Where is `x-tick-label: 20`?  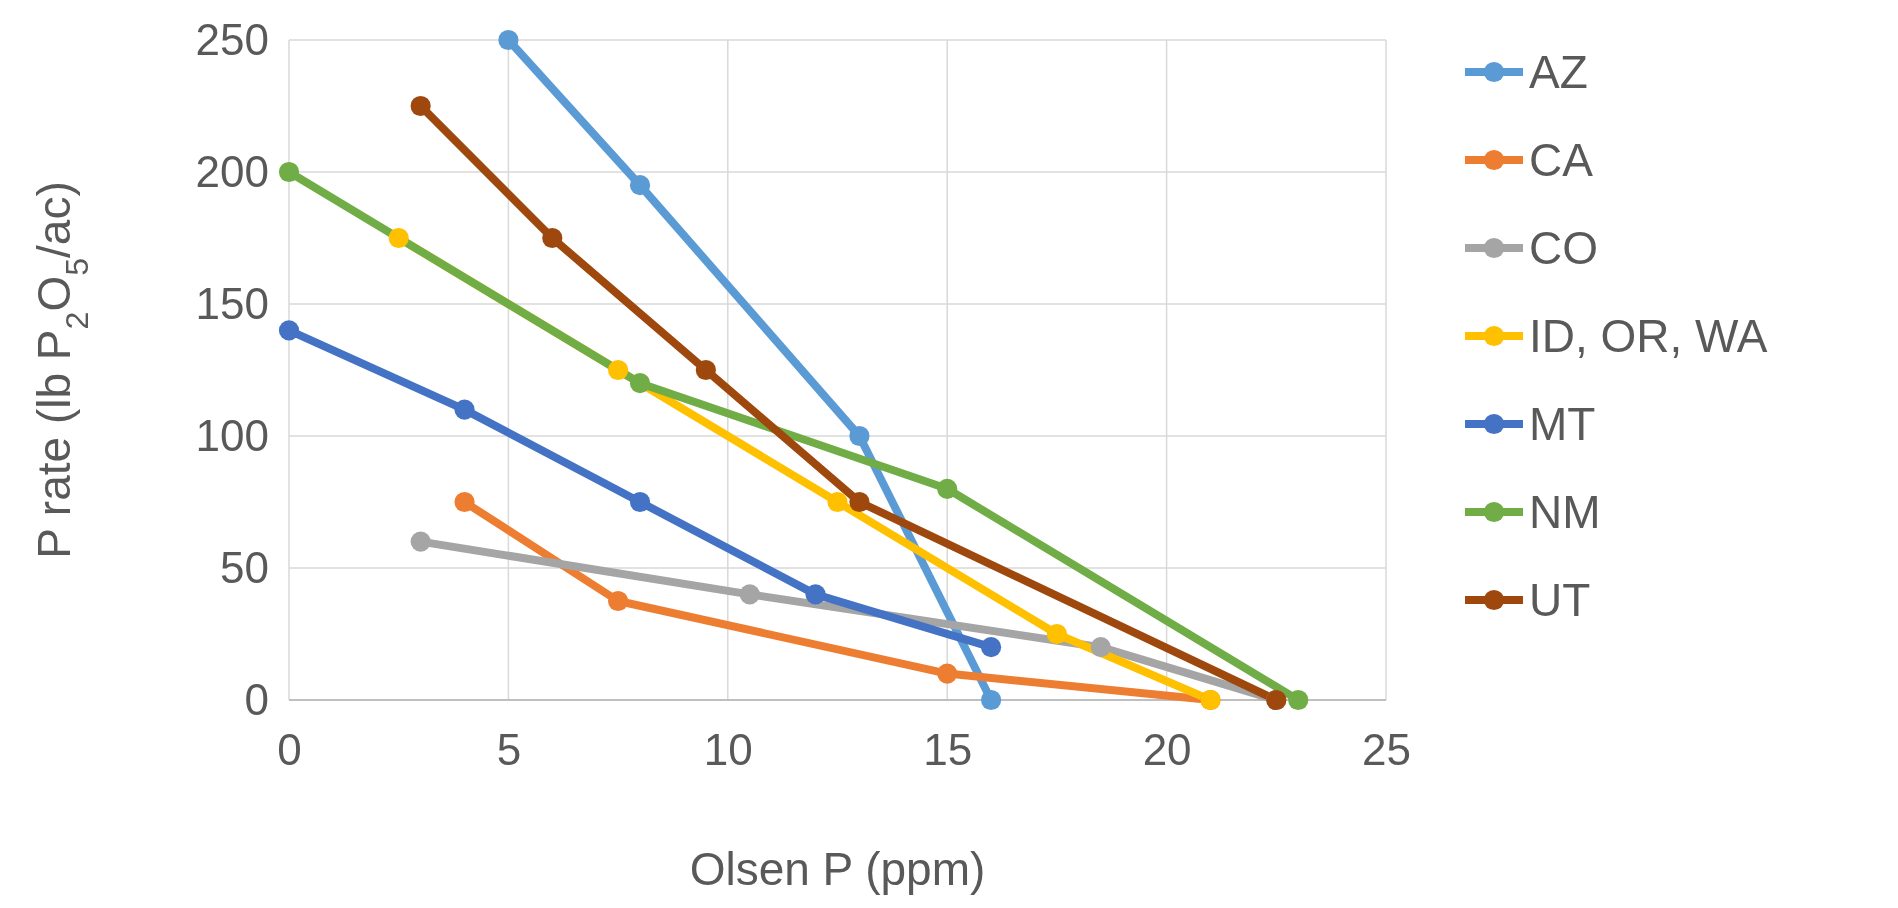 x-tick-label: 20 is located at coordinates (1167, 749).